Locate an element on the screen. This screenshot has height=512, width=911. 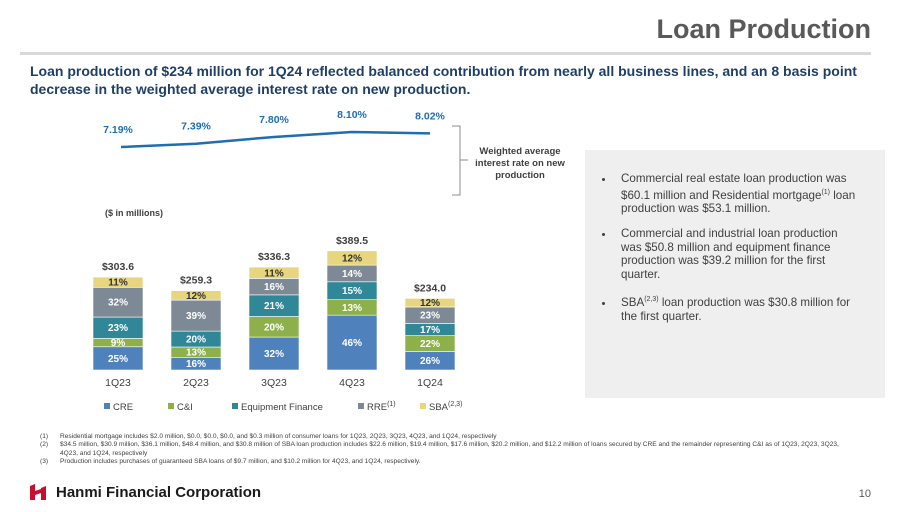
bracket is located at coordinates (460, 160).